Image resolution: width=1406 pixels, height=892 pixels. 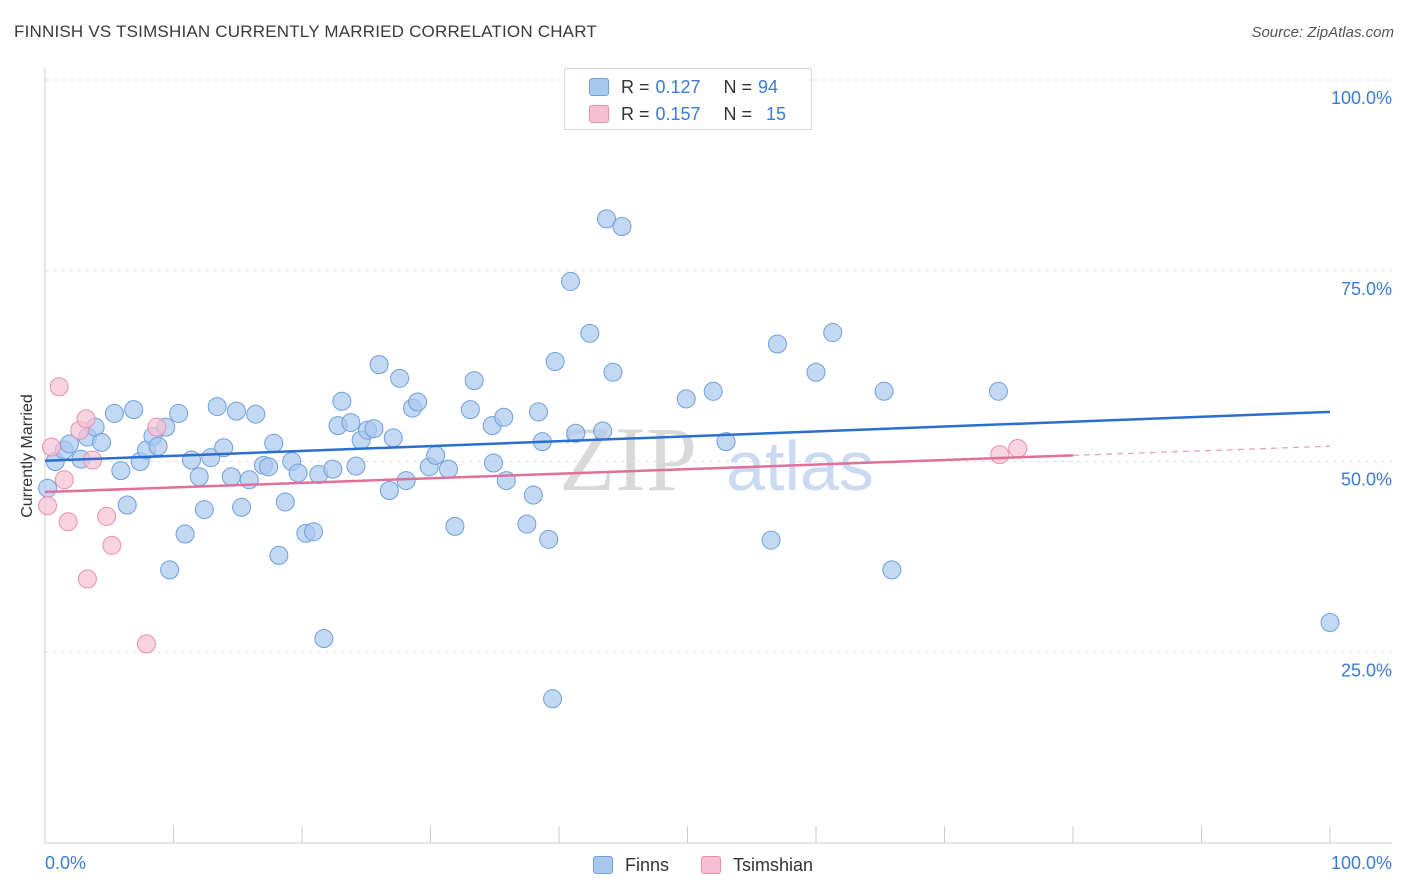 What do you see at coordinates (630, 865) in the screenshot?
I see `legend-item-finns: Finns` at bounding box center [630, 865].